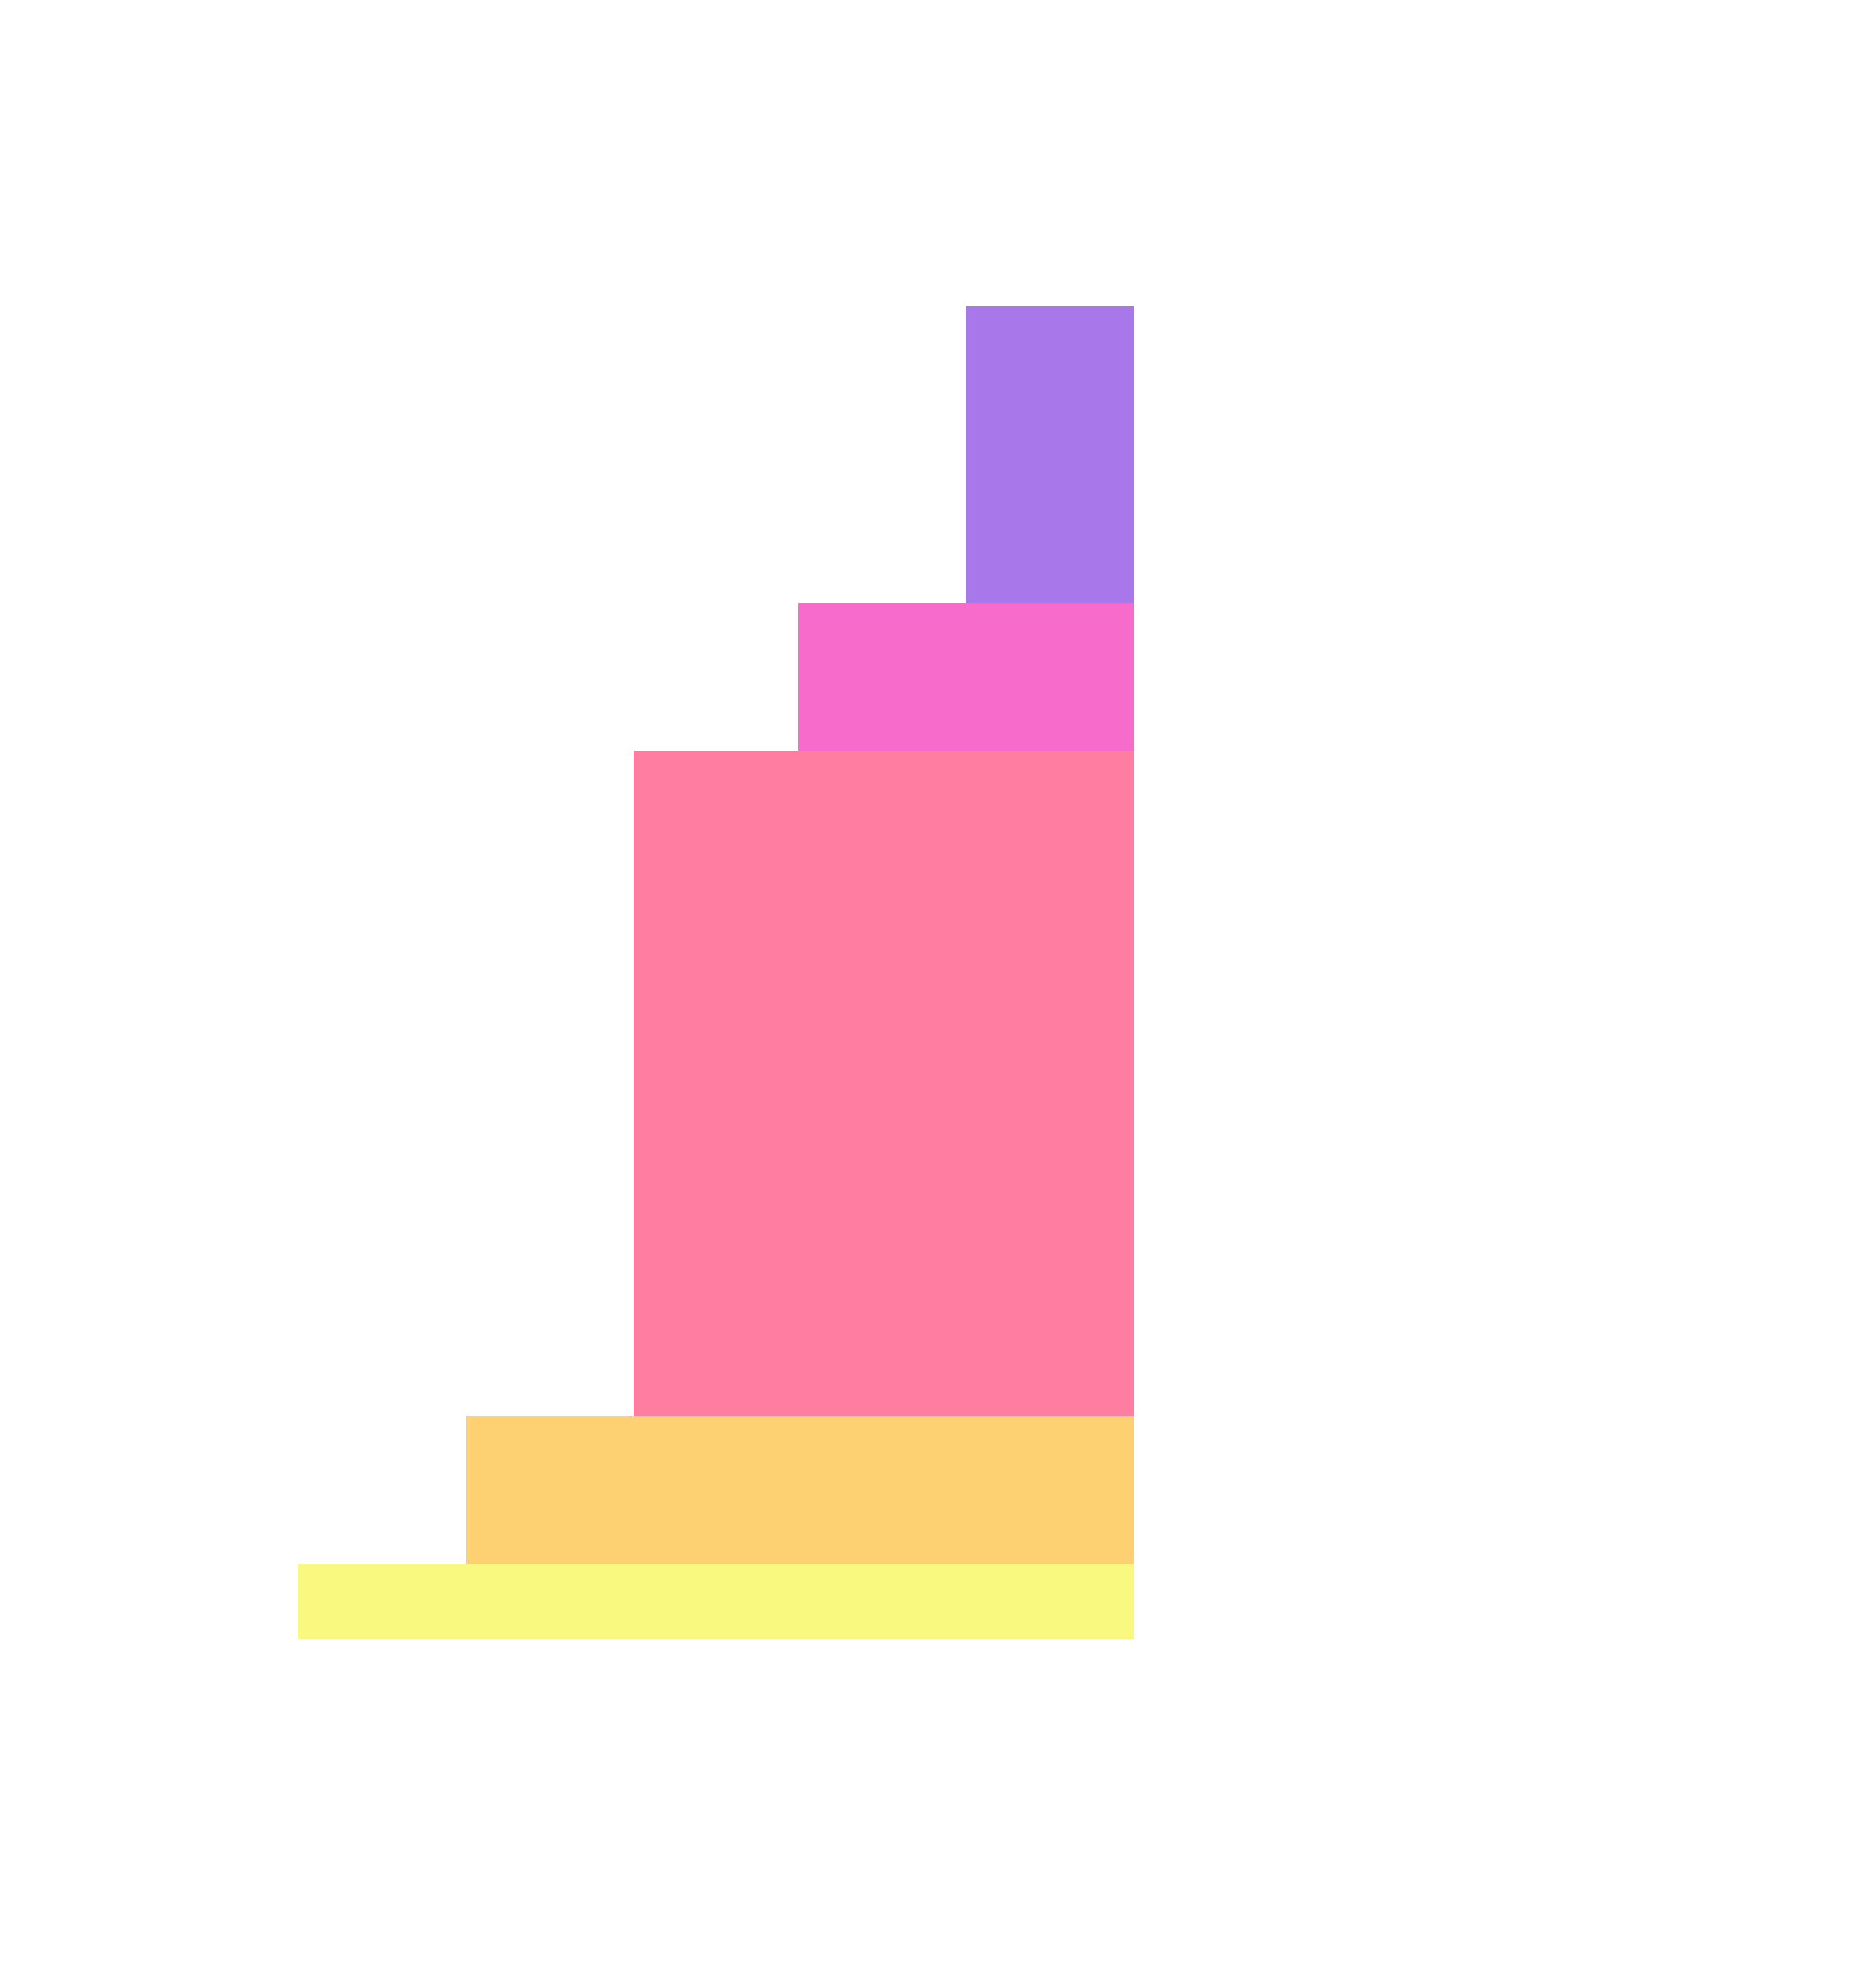 The width and height of the screenshot is (1876, 1962). I want to click on step-block-magenta, so click(966, 677).